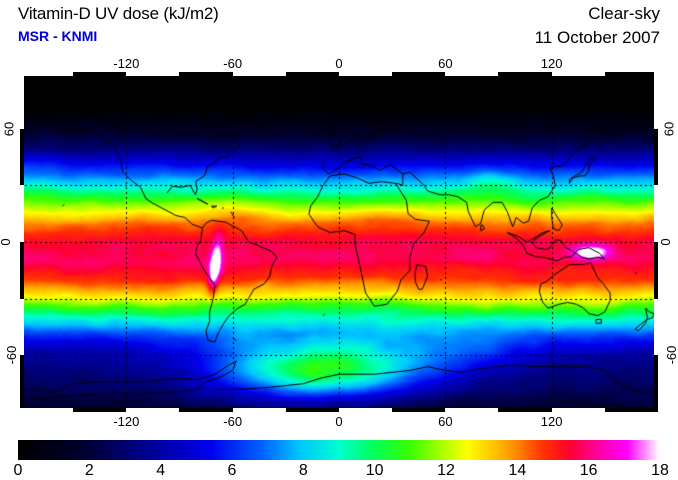 The image size is (678, 480). Describe the element at coordinates (670, 355) in the screenshot. I see `y-axis-tick-label-right--60: -60` at that location.